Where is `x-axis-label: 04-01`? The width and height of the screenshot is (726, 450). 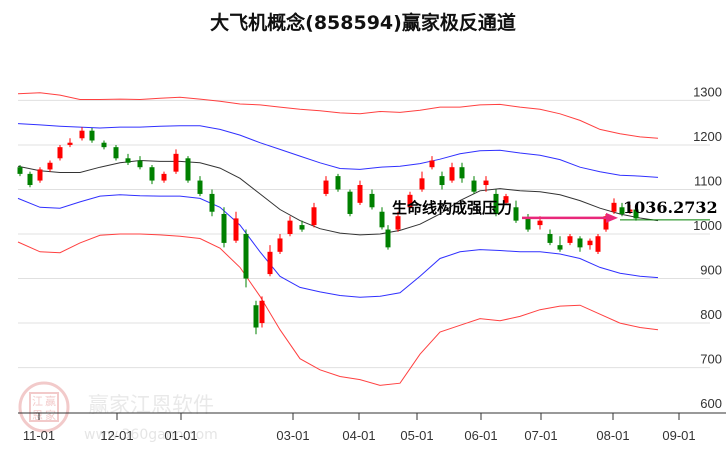 x-axis-label: 04-01 is located at coordinates (358, 435).